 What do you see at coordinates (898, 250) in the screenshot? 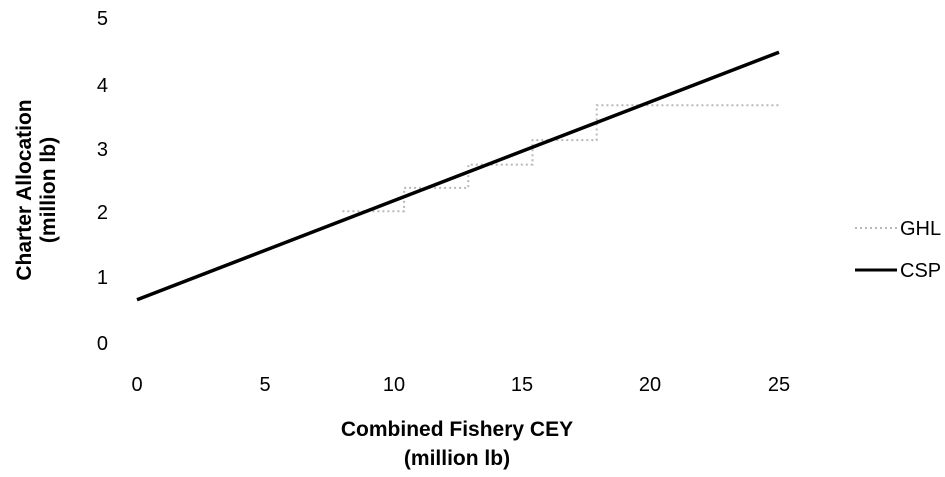
I see `legend: GHL CSP` at bounding box center [898, 250].